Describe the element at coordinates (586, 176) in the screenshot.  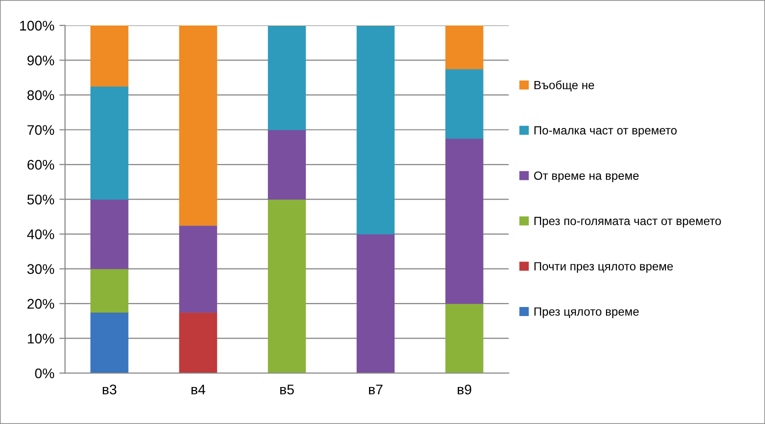
I see `legend-label: От време на време` at that location.